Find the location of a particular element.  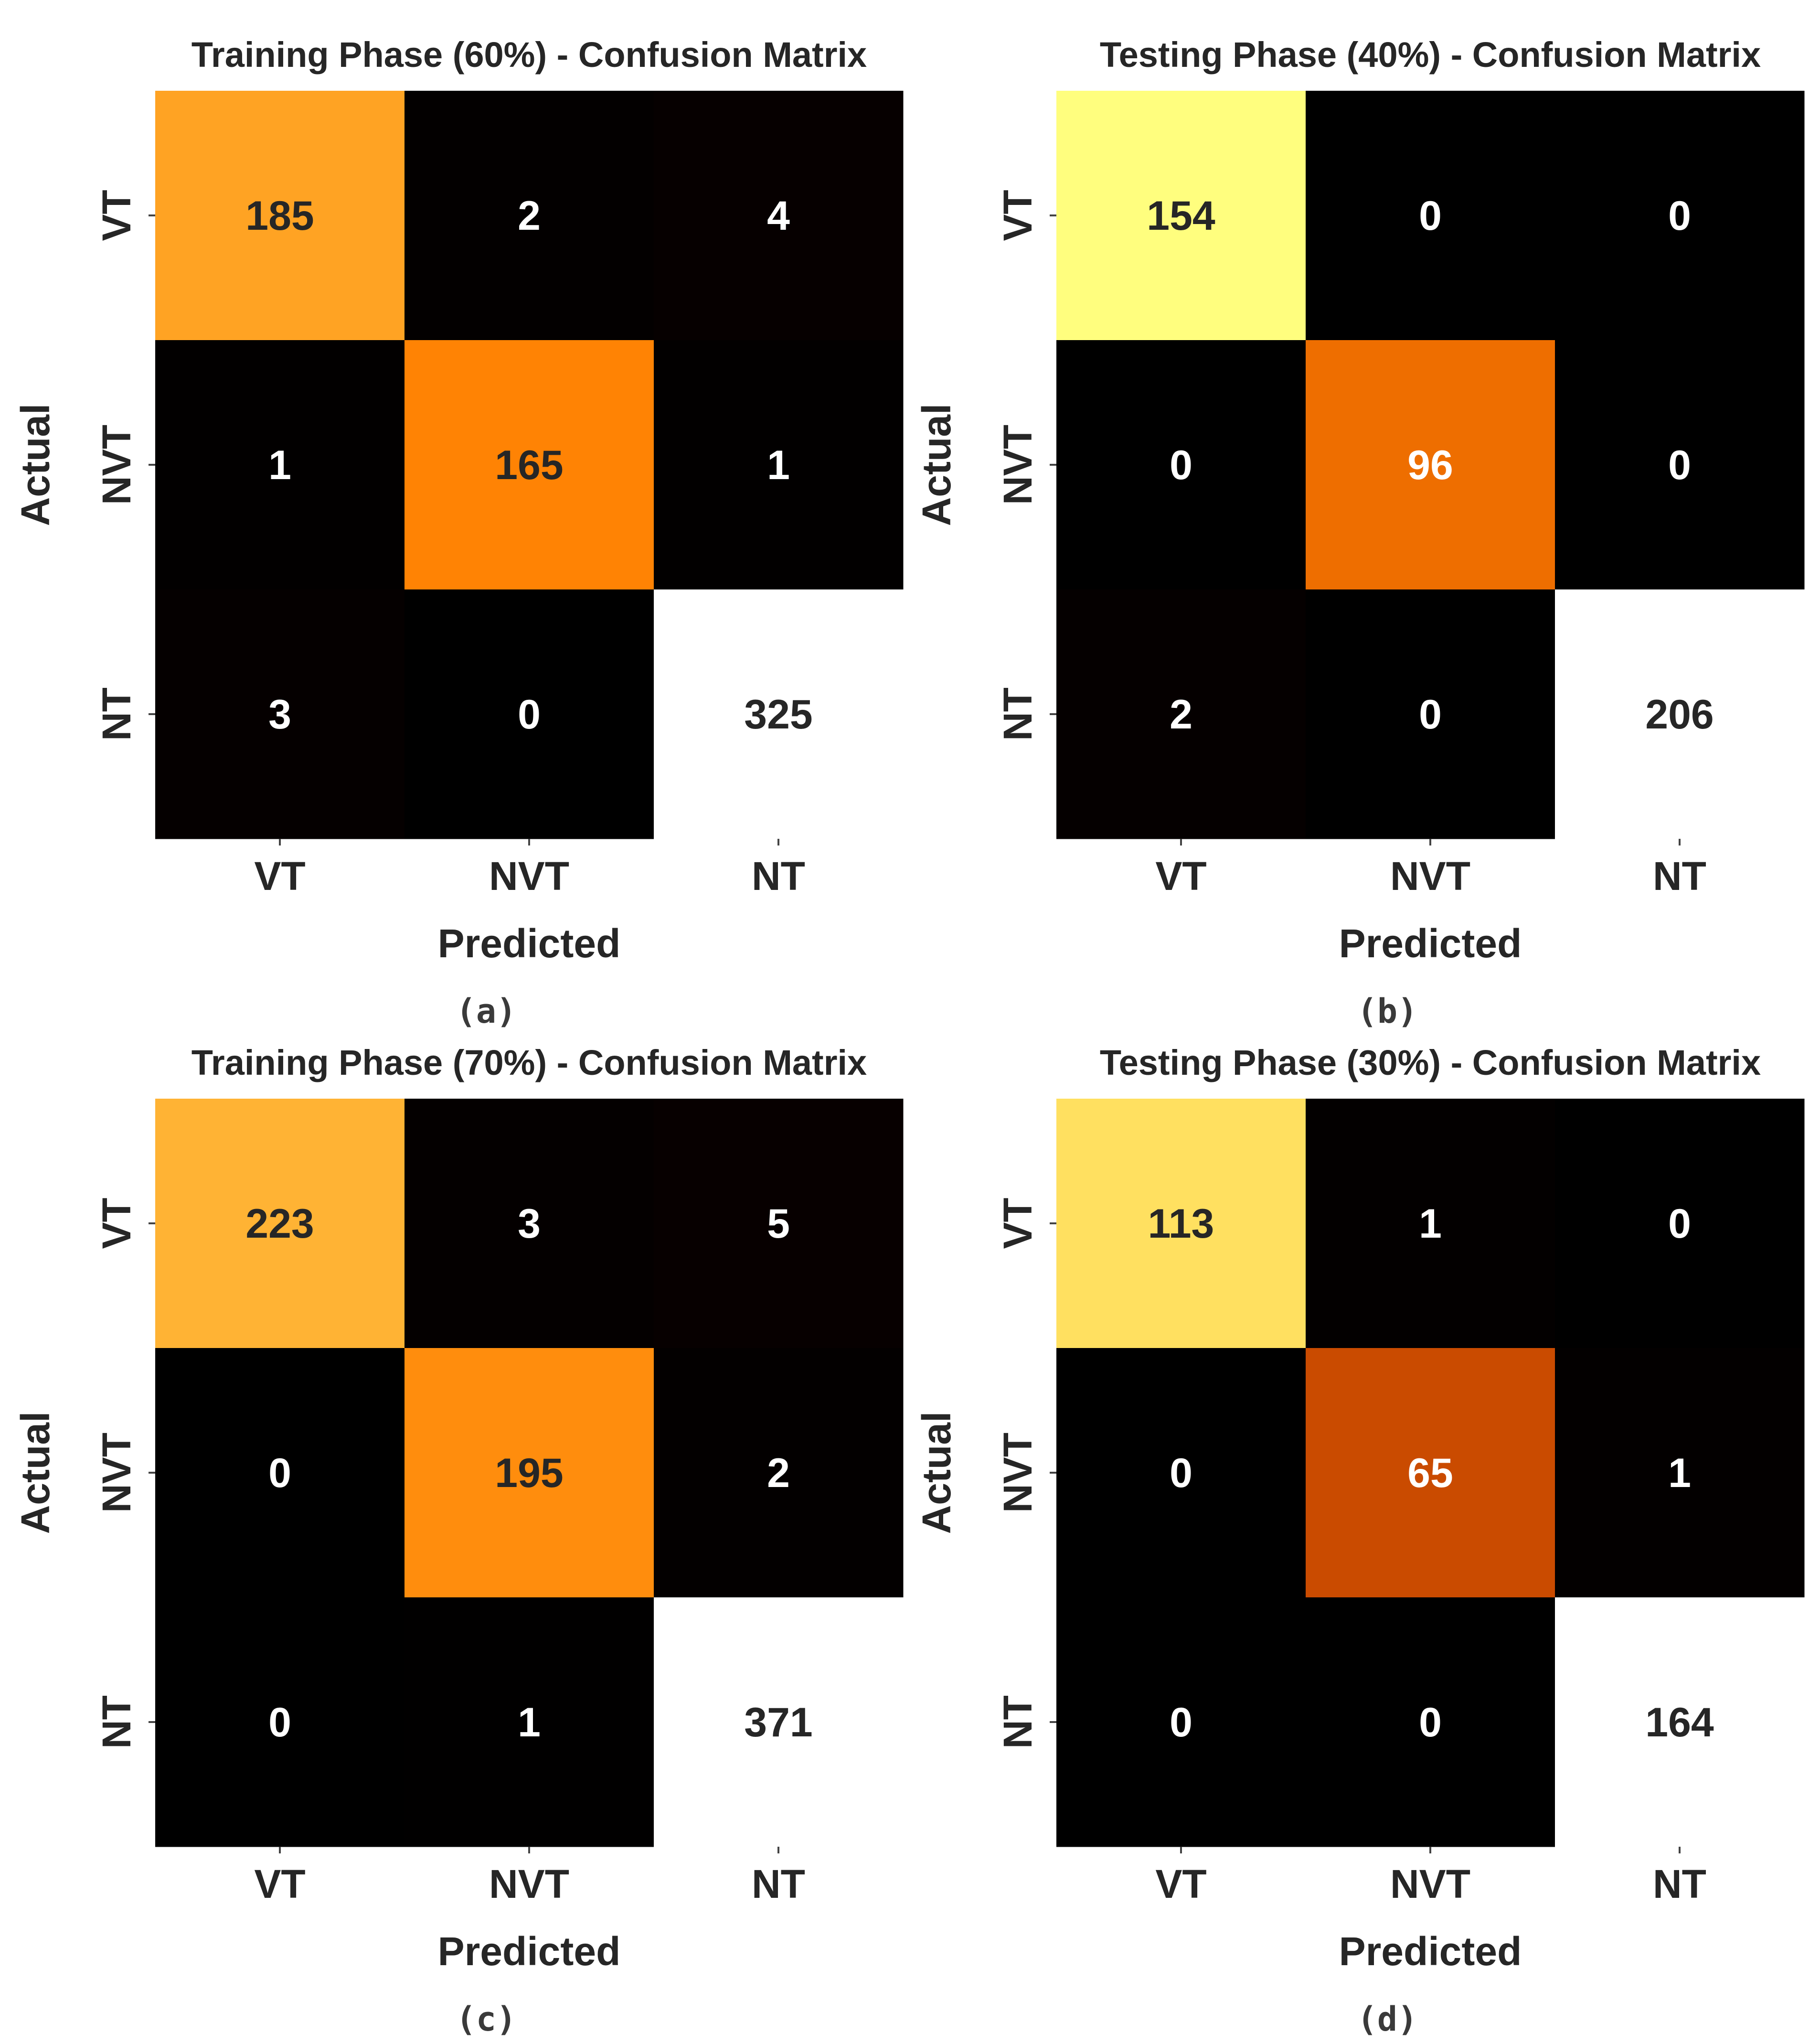

cell-value-r2-c2: 325 is located at coordinates (779, 715).